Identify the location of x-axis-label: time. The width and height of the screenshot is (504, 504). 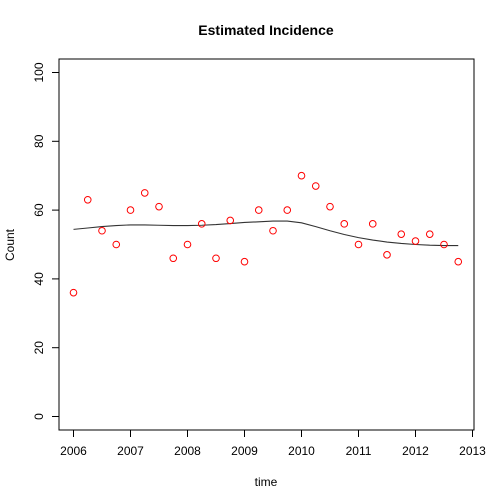
(266, 482).